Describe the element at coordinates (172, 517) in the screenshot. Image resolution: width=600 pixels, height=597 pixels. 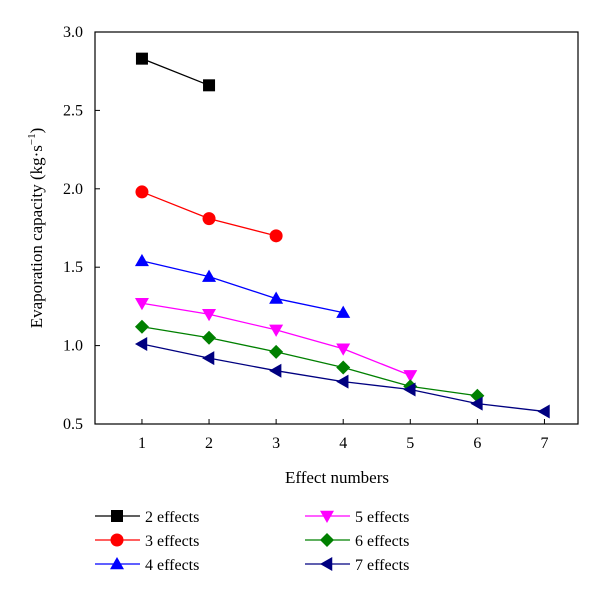
I see `legend-label: 2 effects` at that location.